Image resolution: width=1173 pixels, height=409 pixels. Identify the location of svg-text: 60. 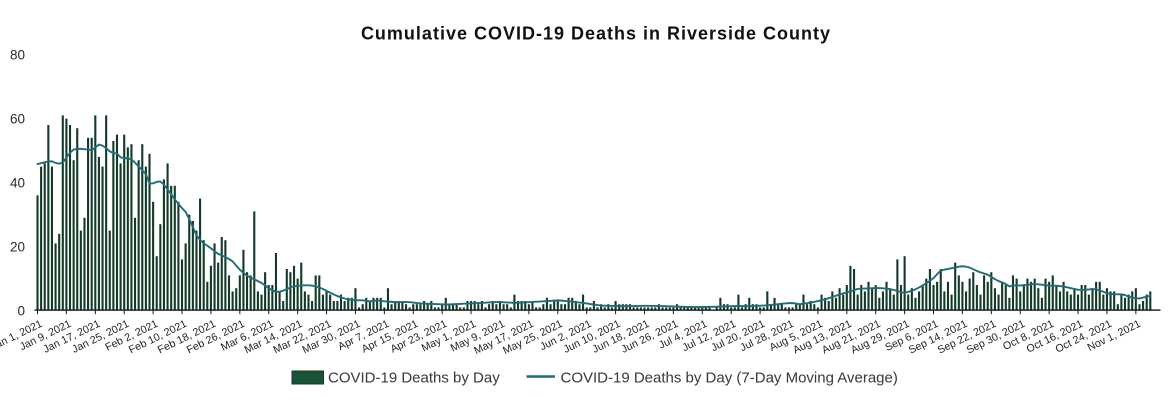
(17, 119).